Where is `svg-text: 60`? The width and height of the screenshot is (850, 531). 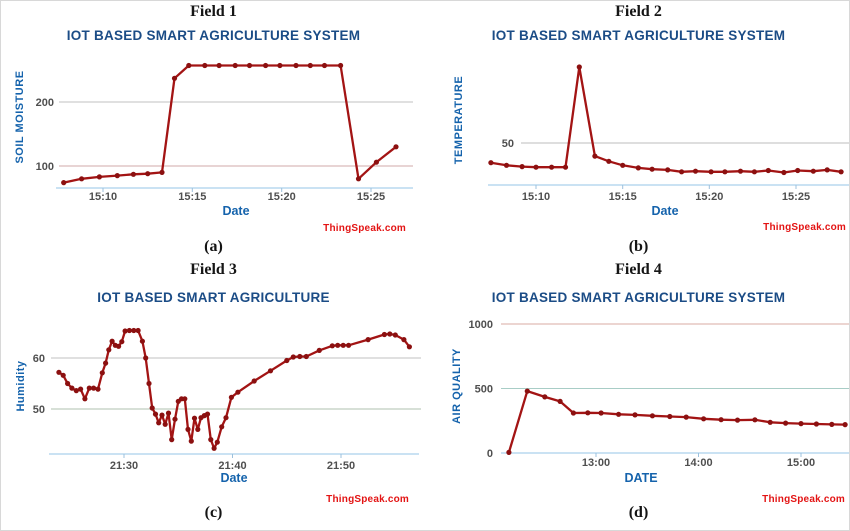 svg-text: 60 is located at coordinates (39, 359).